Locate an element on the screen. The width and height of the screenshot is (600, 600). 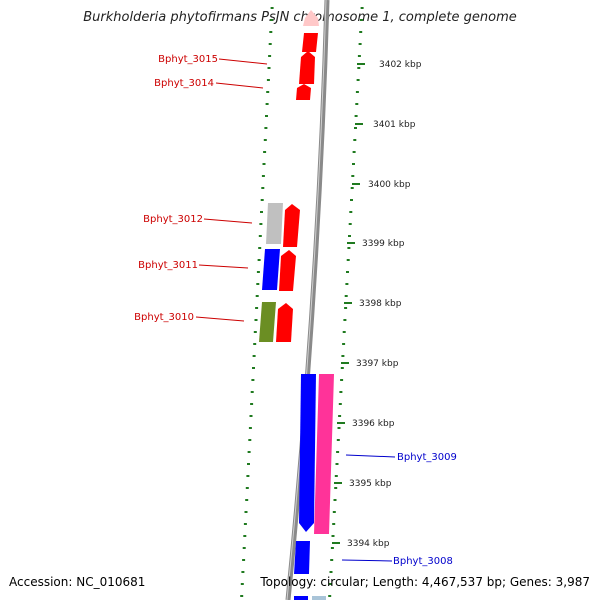
gene-label: Bphyt_3011 is located at coordinates (168, 265).